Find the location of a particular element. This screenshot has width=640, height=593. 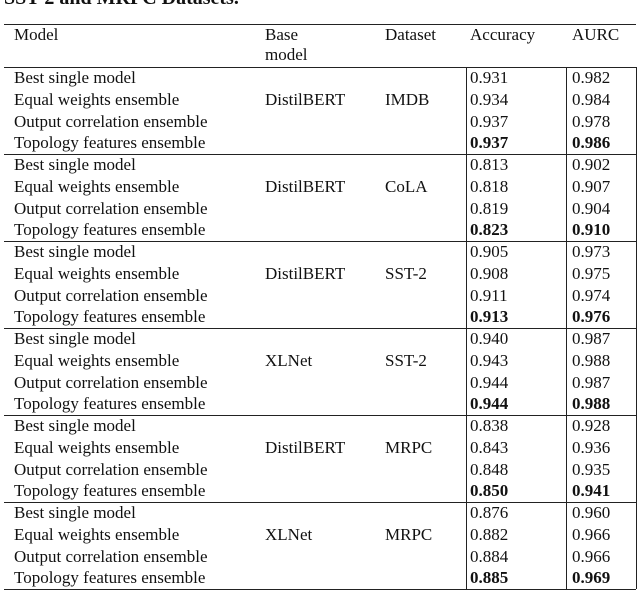

accuracy: 0.848 is located at coordinates (489, 469).